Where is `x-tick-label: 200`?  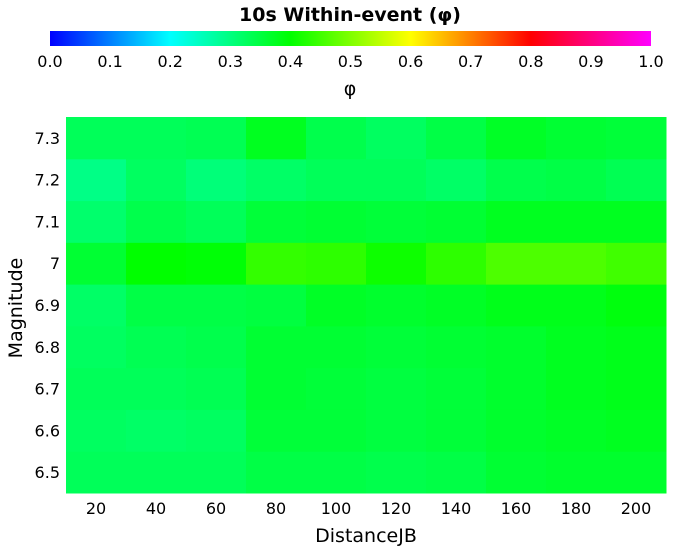
x-tick-label: 200 is located at coordinates (636, 508).